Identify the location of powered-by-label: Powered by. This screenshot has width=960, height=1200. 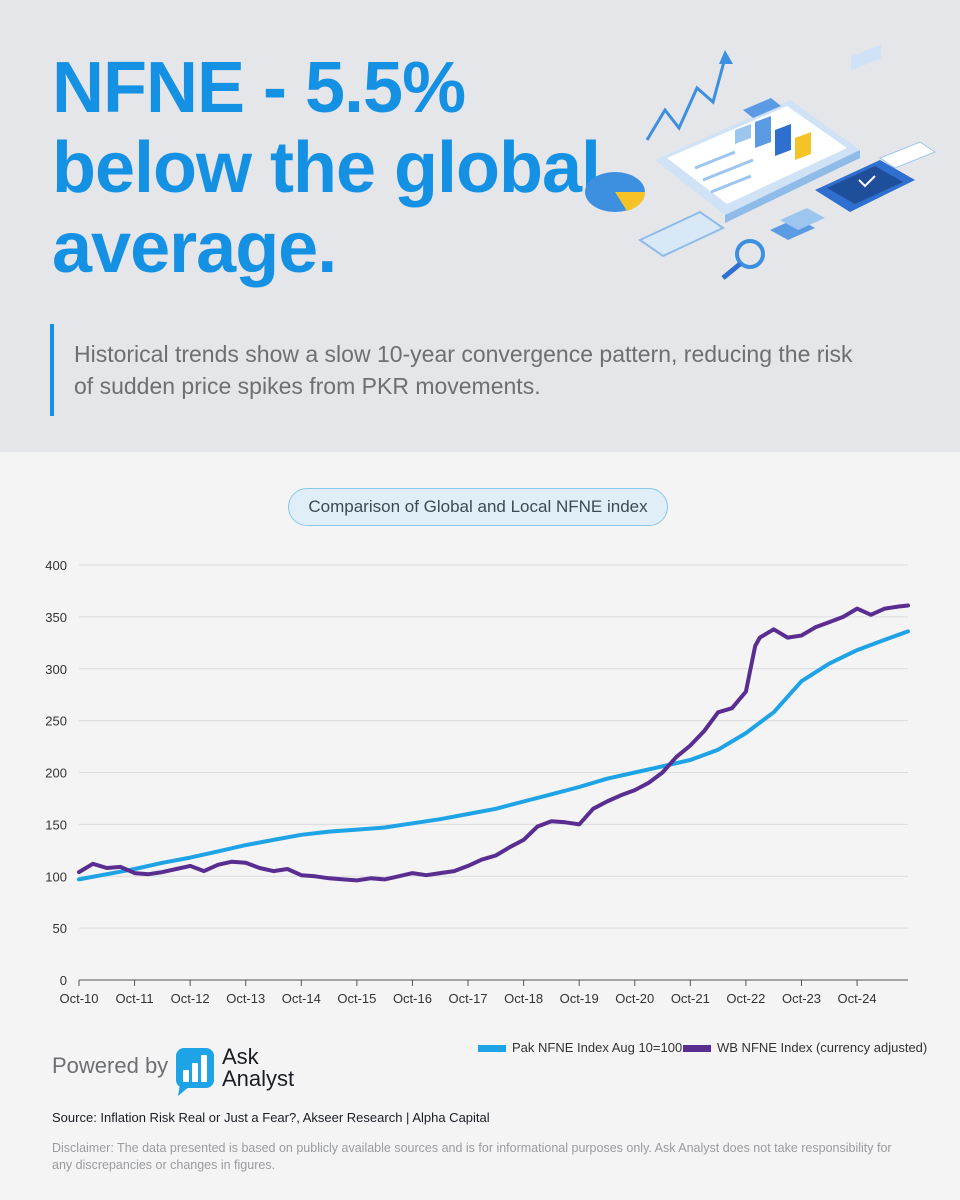
(110, 1065).